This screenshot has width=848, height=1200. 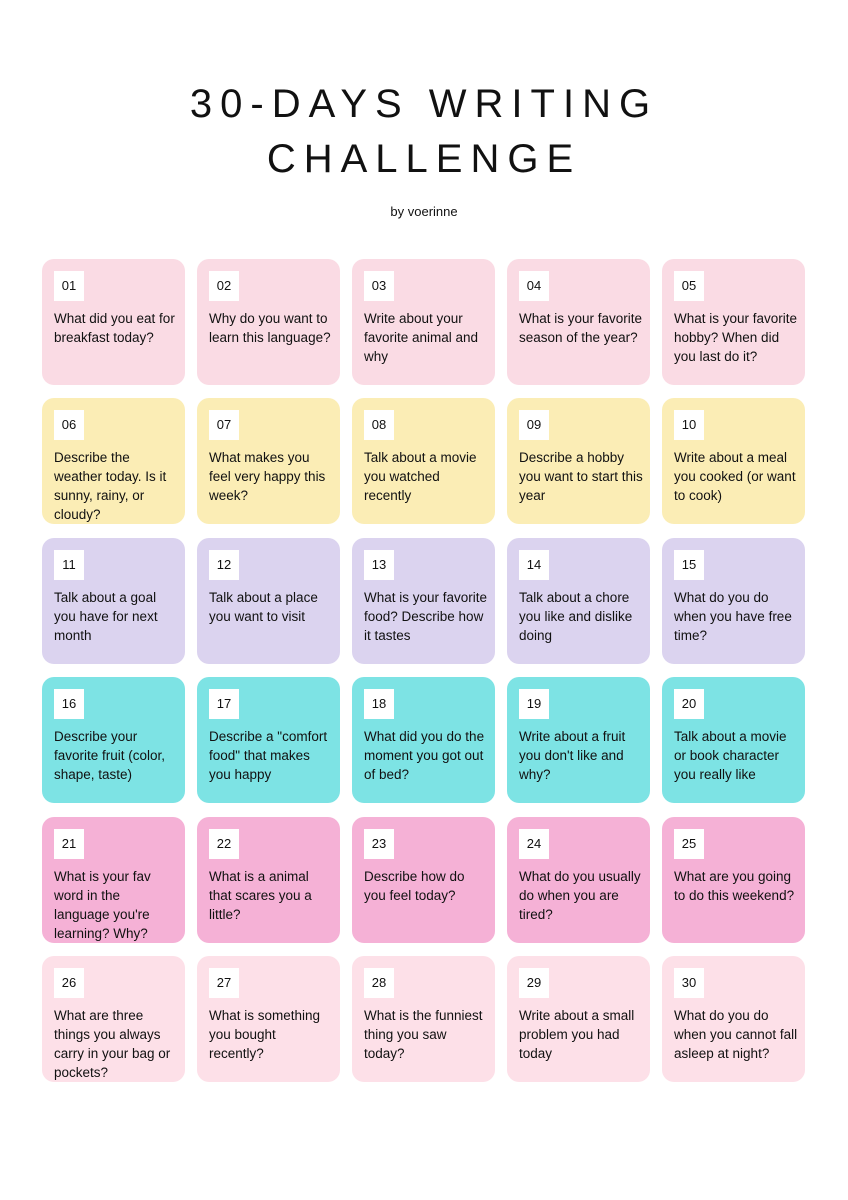 I want to click on title-line: 30-DAYS WRITING, so click(x=424, y=104).